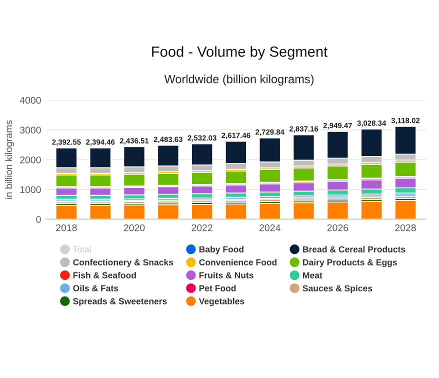 This screenshot has width=439, height=378. What do you see at coordinates (312, 275) in the screenshot?
I see `legend-label: Meat` at bounding box center [312, 275].